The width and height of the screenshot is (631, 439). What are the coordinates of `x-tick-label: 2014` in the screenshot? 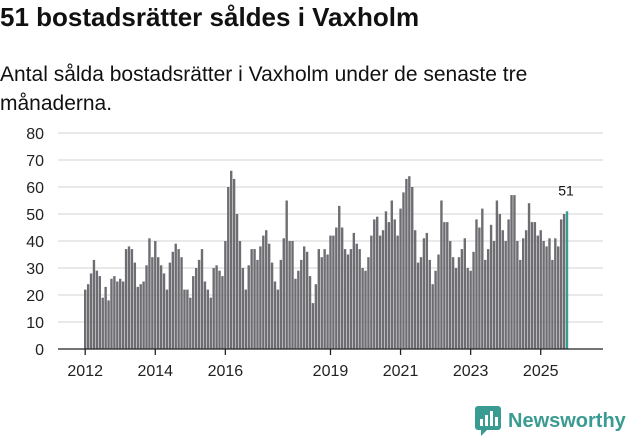 It's located at (155, 371).